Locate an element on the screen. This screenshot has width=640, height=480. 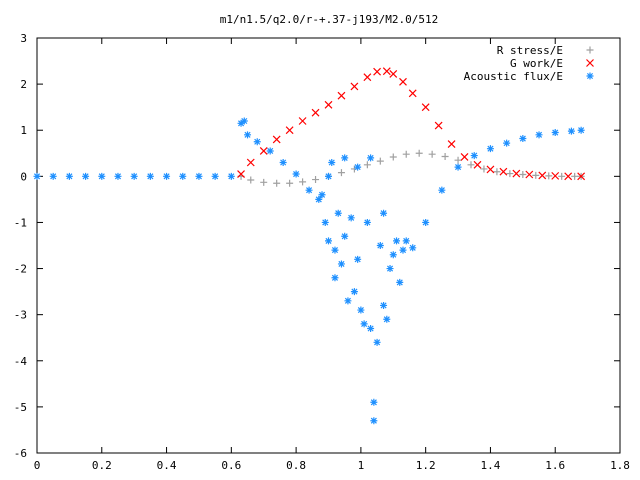
y-tick-label: -2 is located at coordinates (20, 269).